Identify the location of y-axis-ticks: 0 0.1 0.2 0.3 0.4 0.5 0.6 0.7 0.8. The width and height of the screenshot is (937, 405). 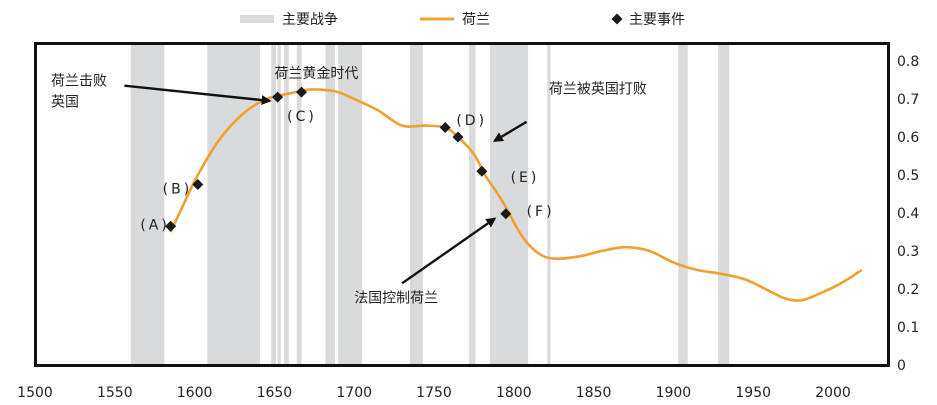
(908, 214).